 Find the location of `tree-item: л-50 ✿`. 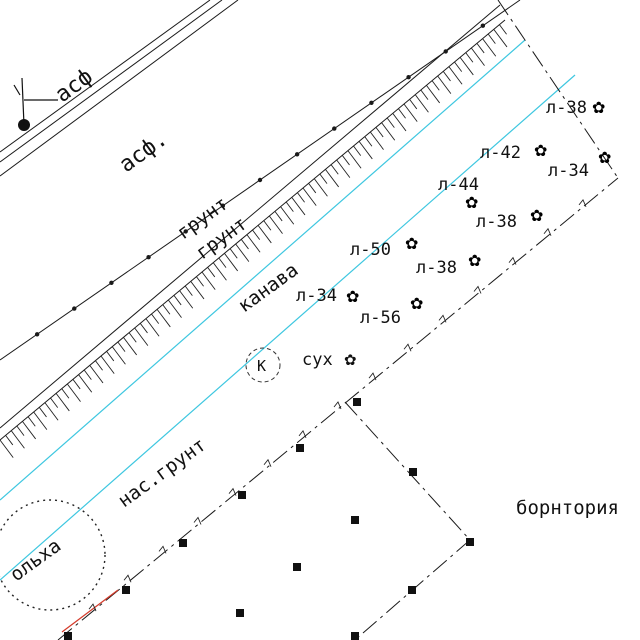

tree-item: л-50 ✿ is located at coordinates (384, 248).